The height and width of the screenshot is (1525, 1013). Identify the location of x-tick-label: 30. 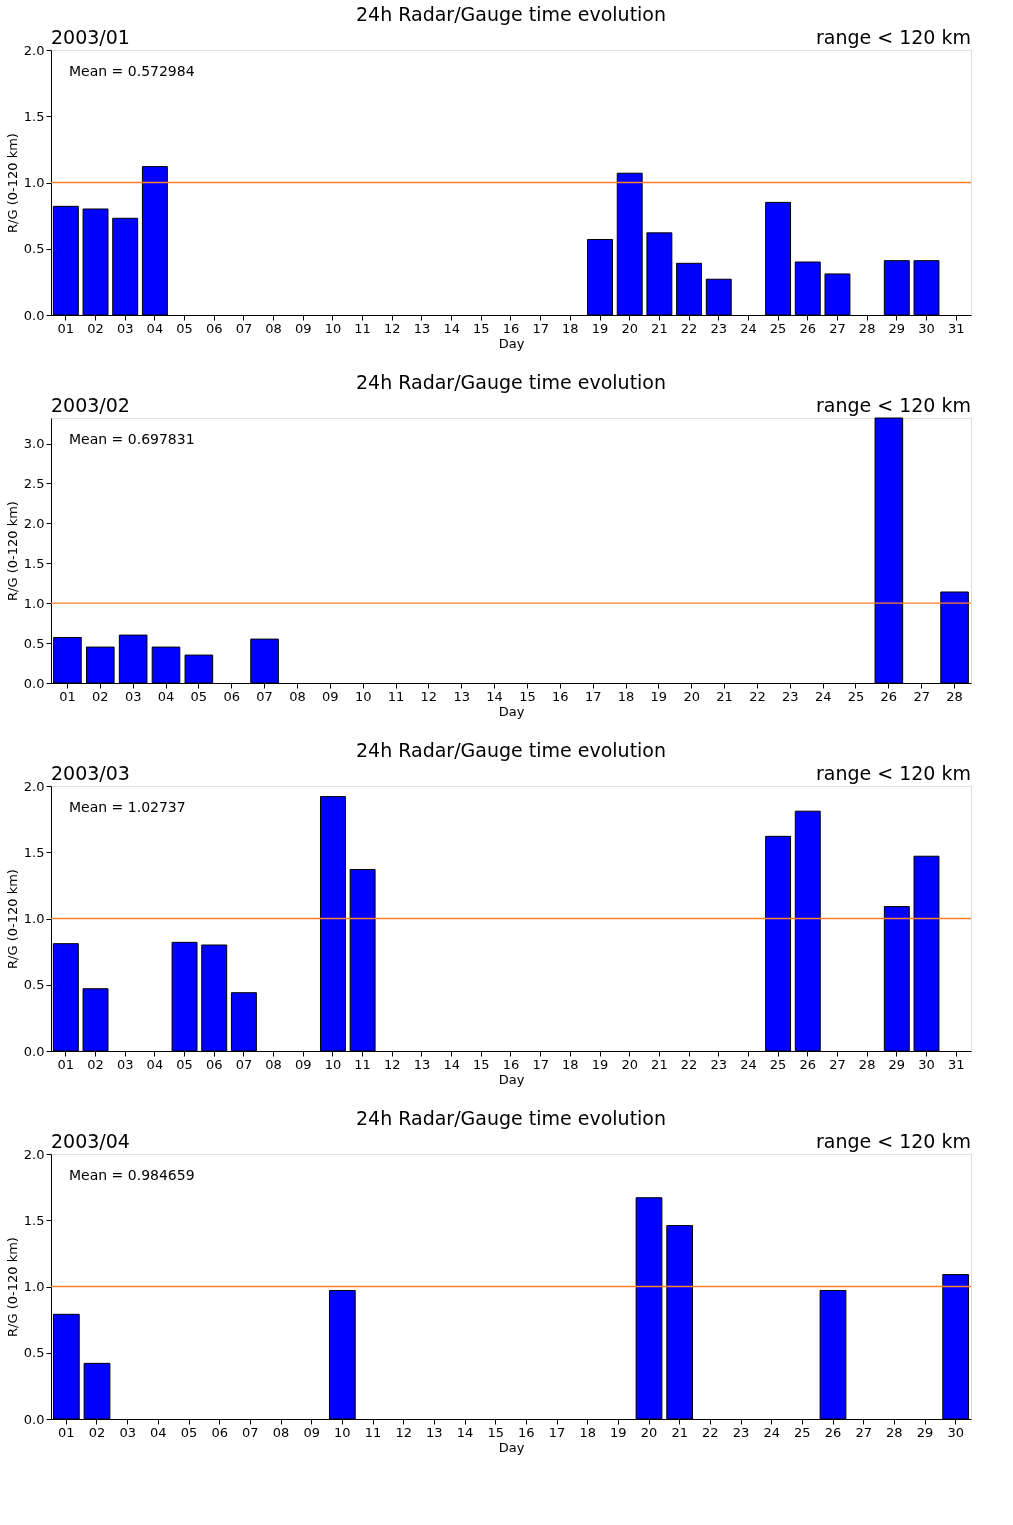
(926, 328).